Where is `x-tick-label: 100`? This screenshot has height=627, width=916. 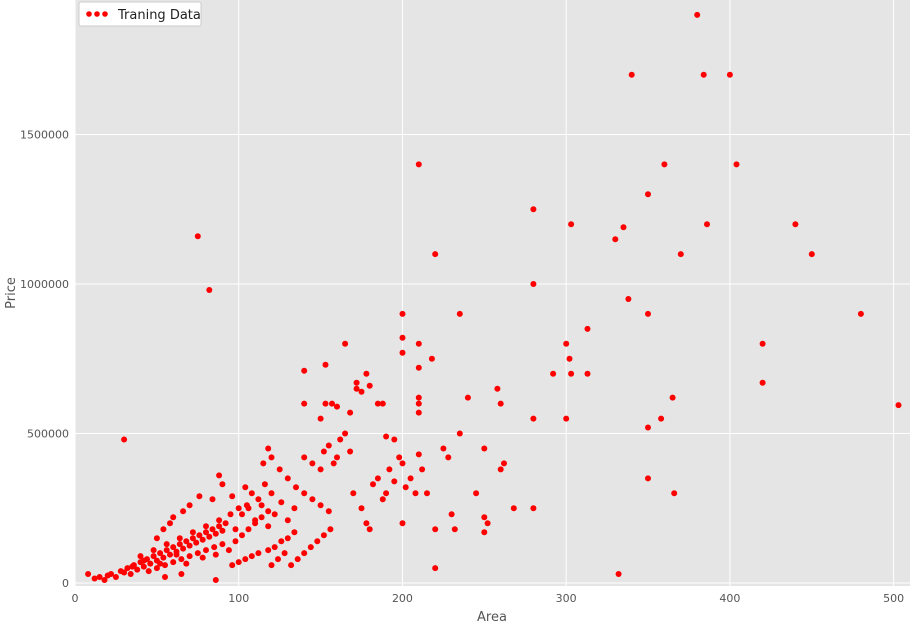
x-tick-label: 100 is located at coordinates (238, 598).